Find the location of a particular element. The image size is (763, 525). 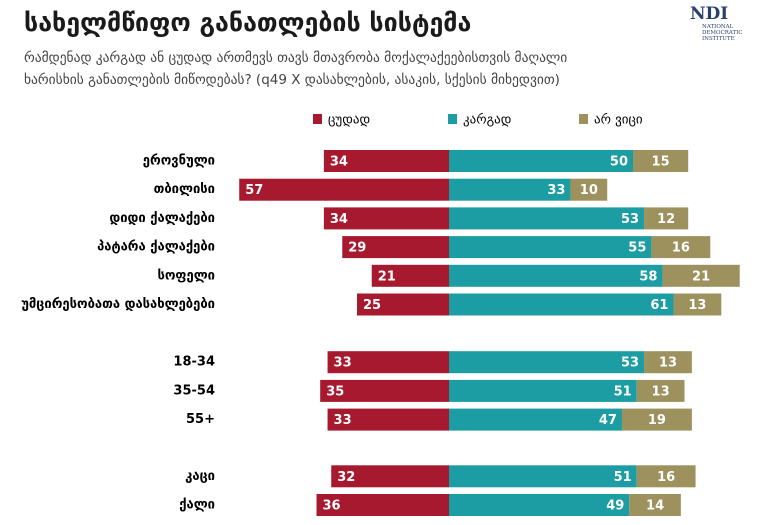

value-label: 61 is located at coordinates (659, 305).